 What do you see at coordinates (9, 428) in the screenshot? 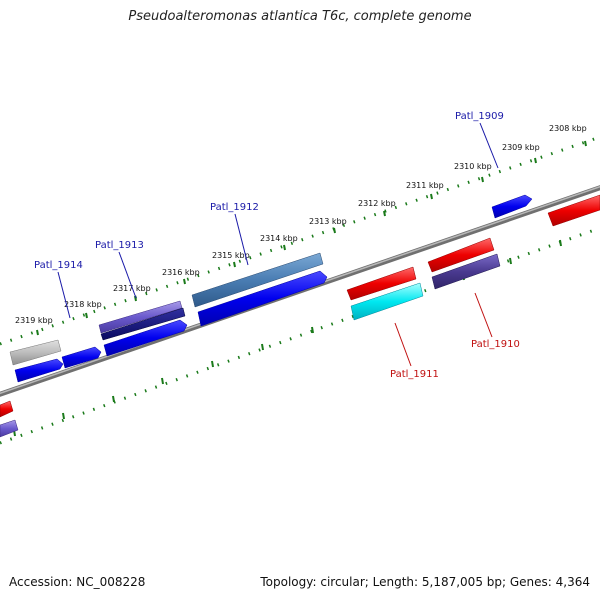
I see `gene-lavender-left-edge` at bounding box center [9, 428].